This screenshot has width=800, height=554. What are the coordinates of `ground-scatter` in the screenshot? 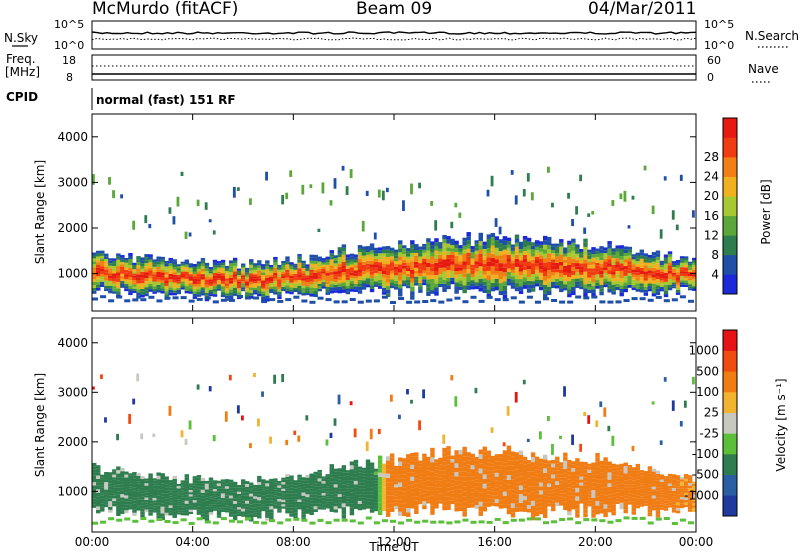 It's located at (119, 297).